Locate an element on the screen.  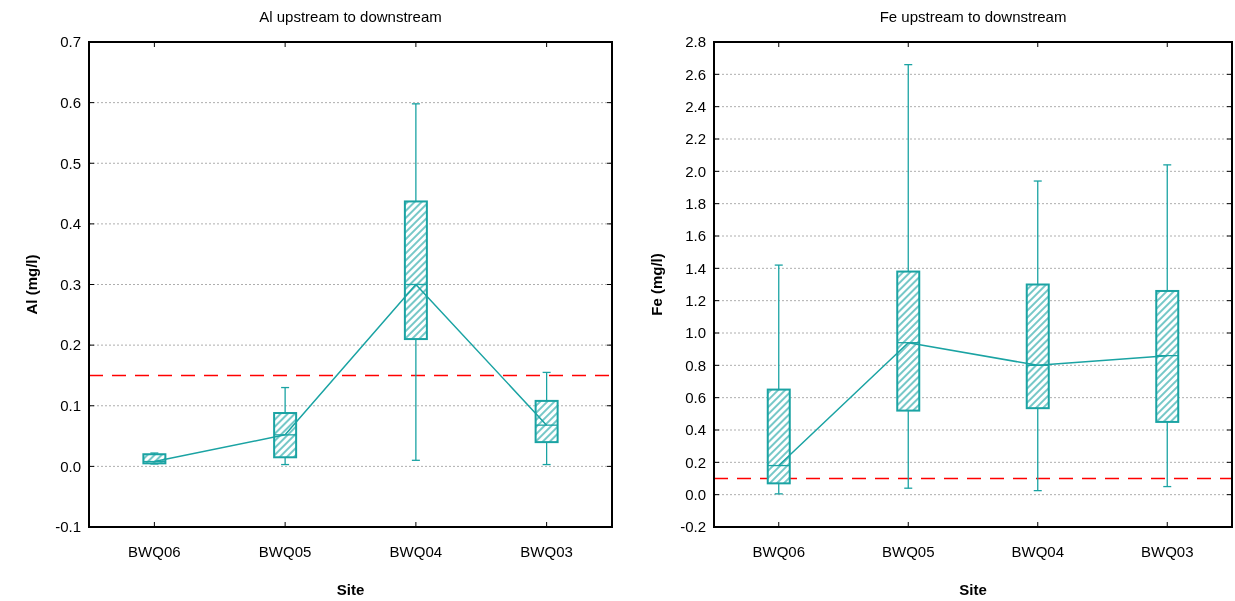
y-tick-label: 2.8 is located at coordinates (695, 42).